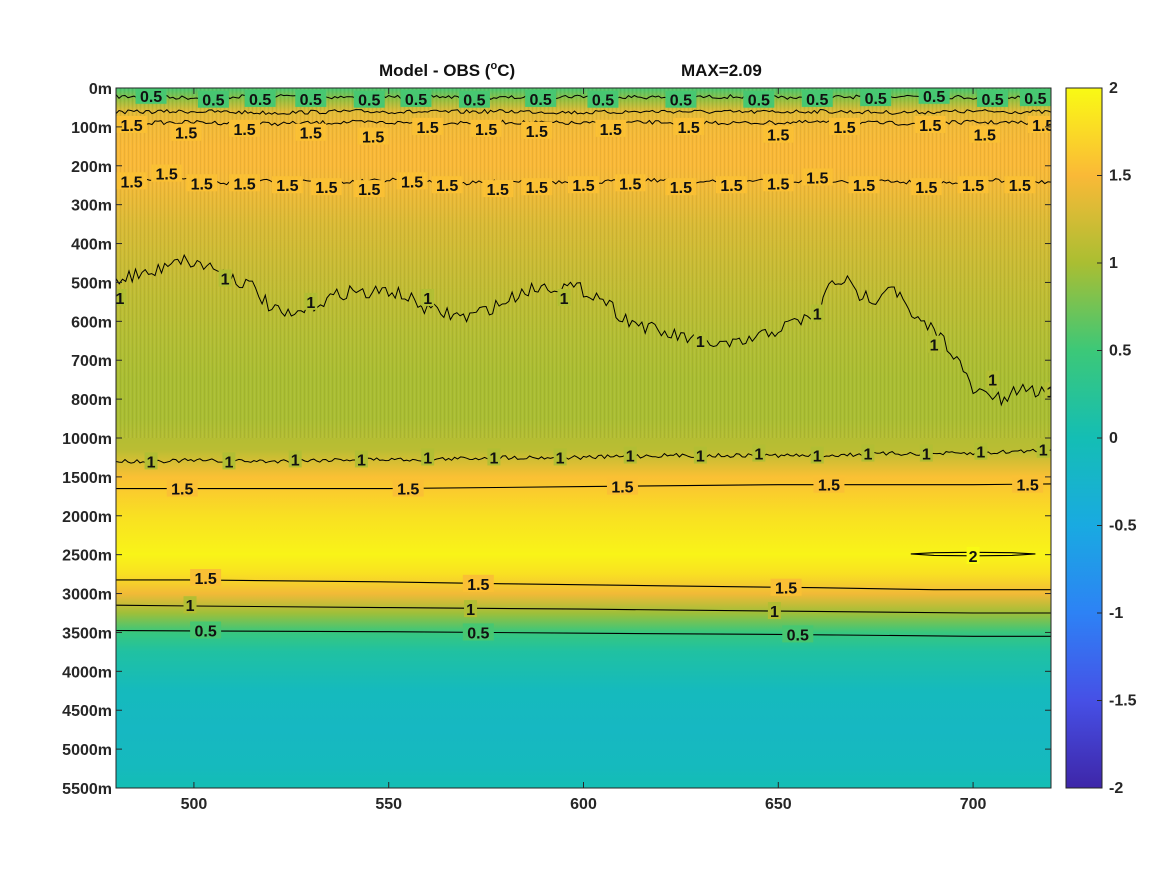 This screenshot has height=875, width=1167. I want to click on svg-text: Model - OBS (oC), so click(447, 70).